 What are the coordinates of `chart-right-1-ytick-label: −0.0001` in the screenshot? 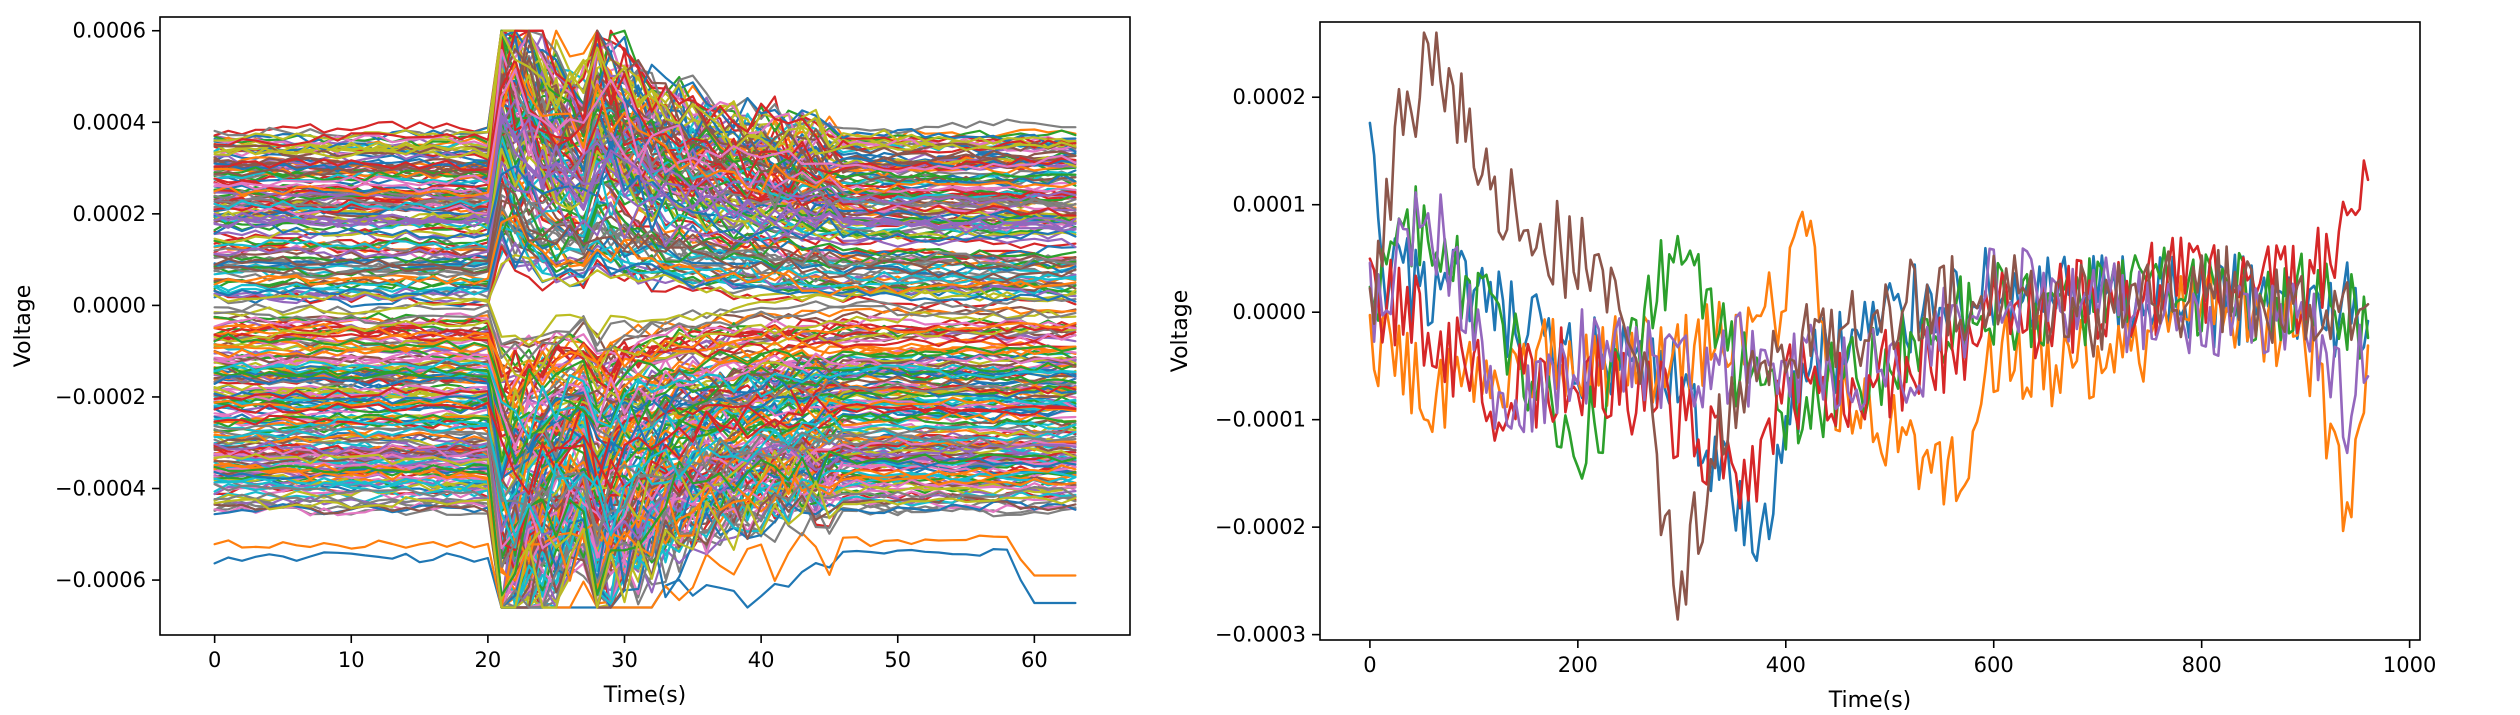 It's located at (1260, 420).